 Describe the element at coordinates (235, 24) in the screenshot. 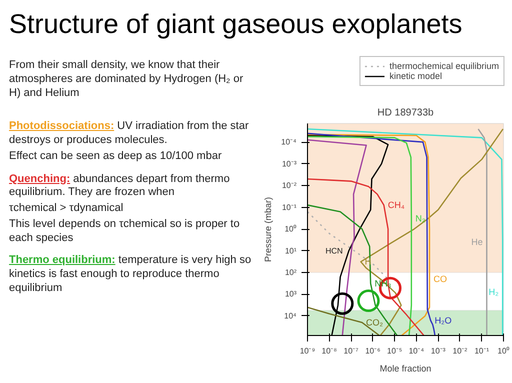

I see `chart-title: Structure of giant gaseous exoplanets` at that location.